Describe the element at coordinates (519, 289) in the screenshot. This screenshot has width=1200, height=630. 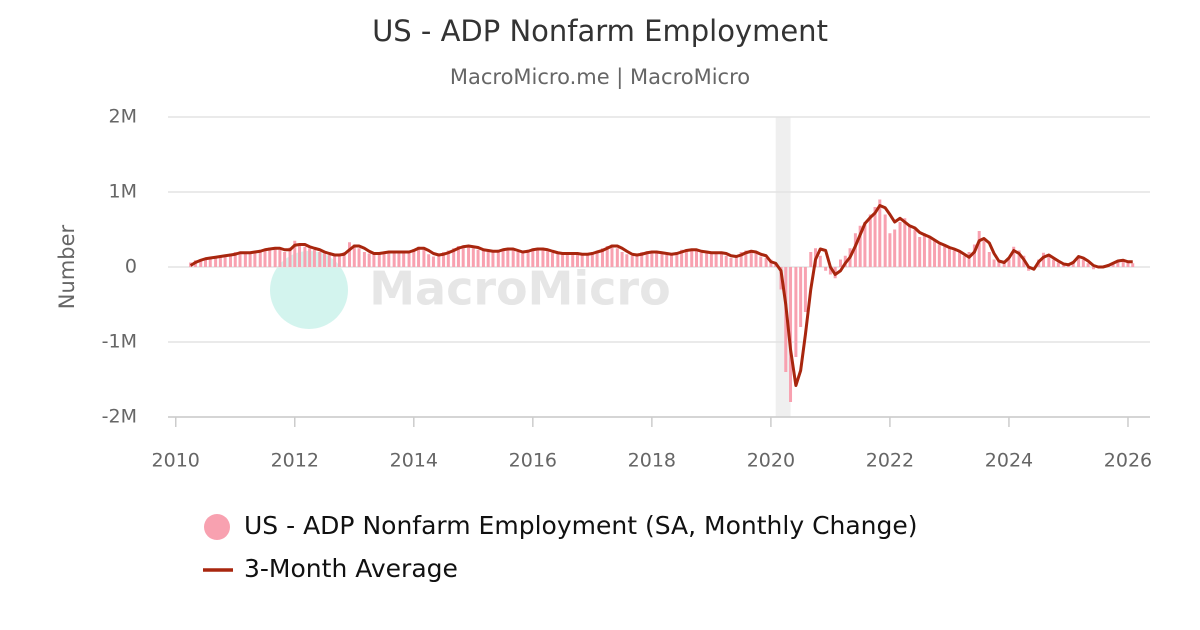
I see `watermark: MacroMicro` at that location.